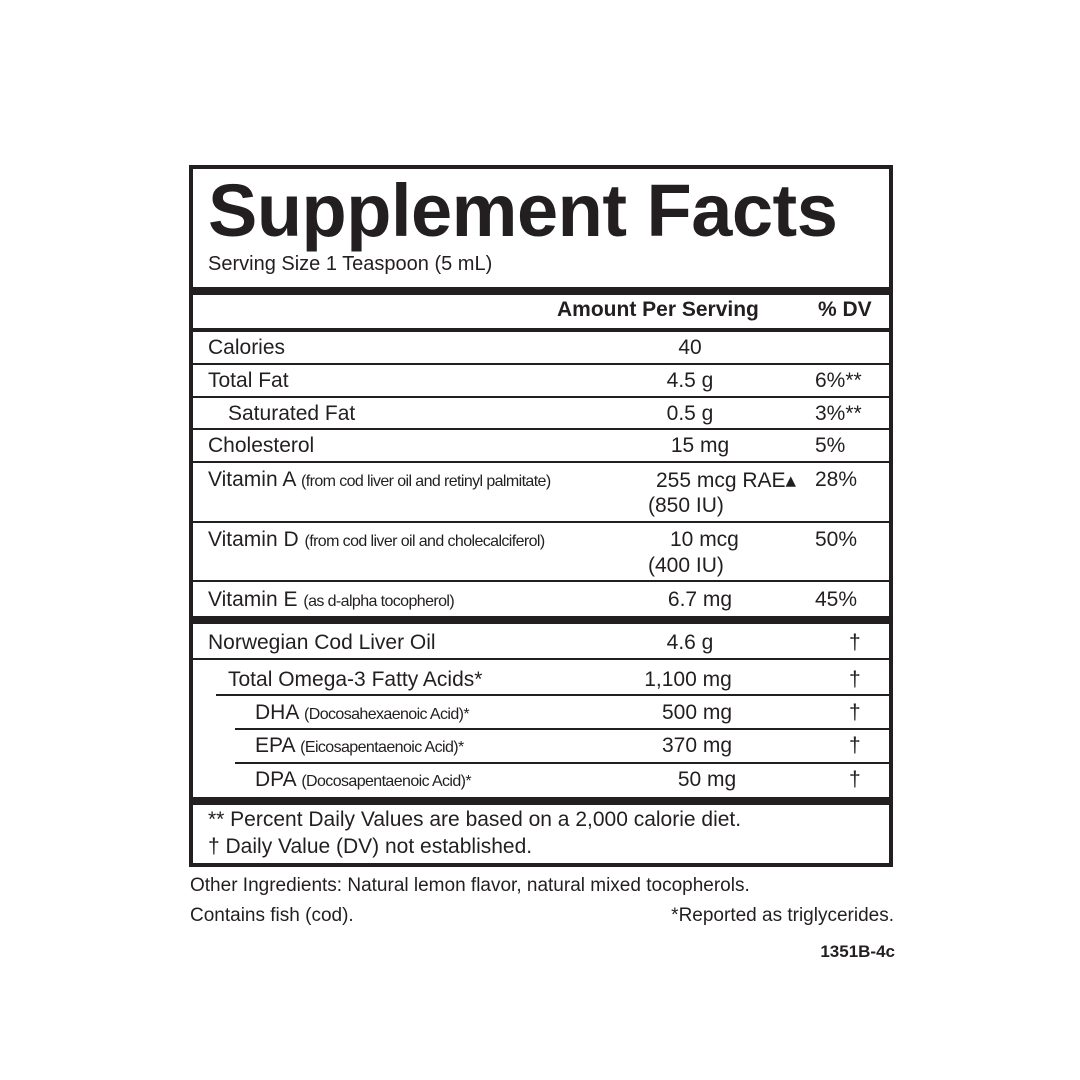 Image resolution: width=1080 pixels, height=1080 pixels. I want to click on panel-title: Supplement Facts, so click(523, 210).